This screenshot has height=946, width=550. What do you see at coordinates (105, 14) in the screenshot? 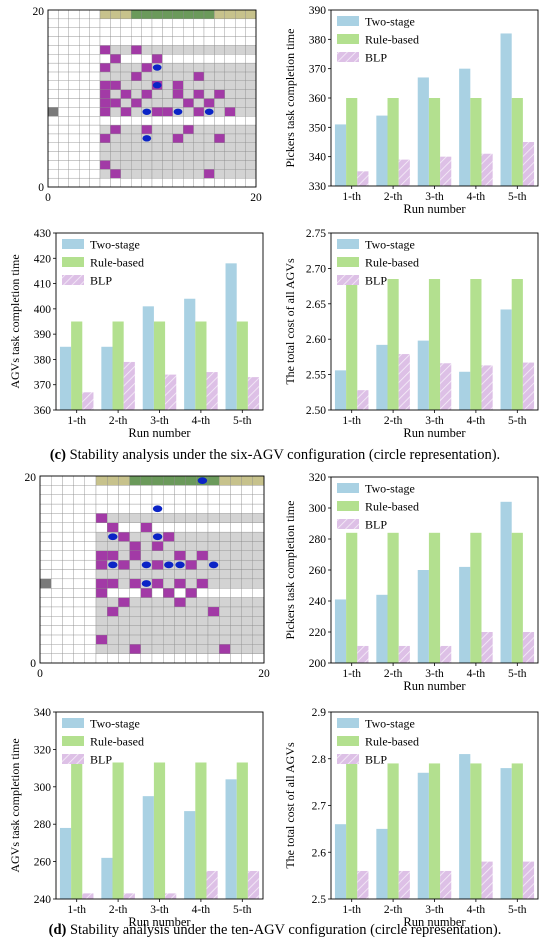
I see `grid-cell-station` at bounding box center [105, 14].